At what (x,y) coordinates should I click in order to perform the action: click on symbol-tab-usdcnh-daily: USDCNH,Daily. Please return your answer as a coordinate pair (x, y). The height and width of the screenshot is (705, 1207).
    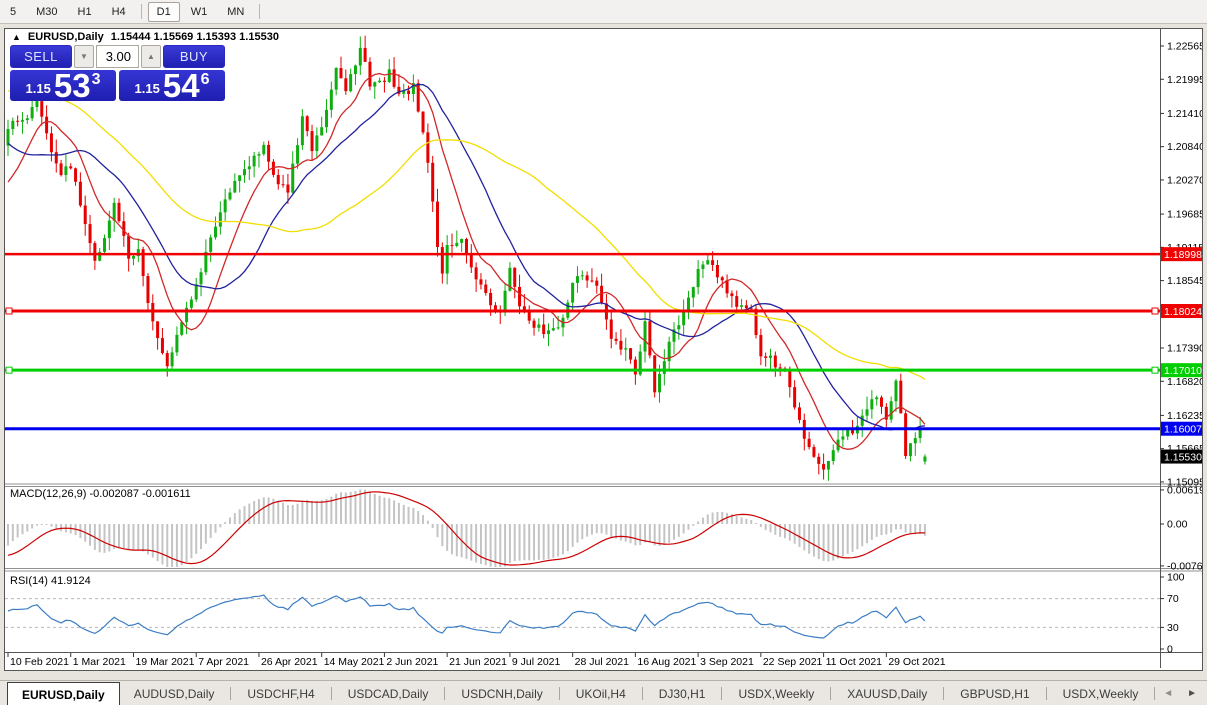
    Looking at the image, I should click on (502, 693).